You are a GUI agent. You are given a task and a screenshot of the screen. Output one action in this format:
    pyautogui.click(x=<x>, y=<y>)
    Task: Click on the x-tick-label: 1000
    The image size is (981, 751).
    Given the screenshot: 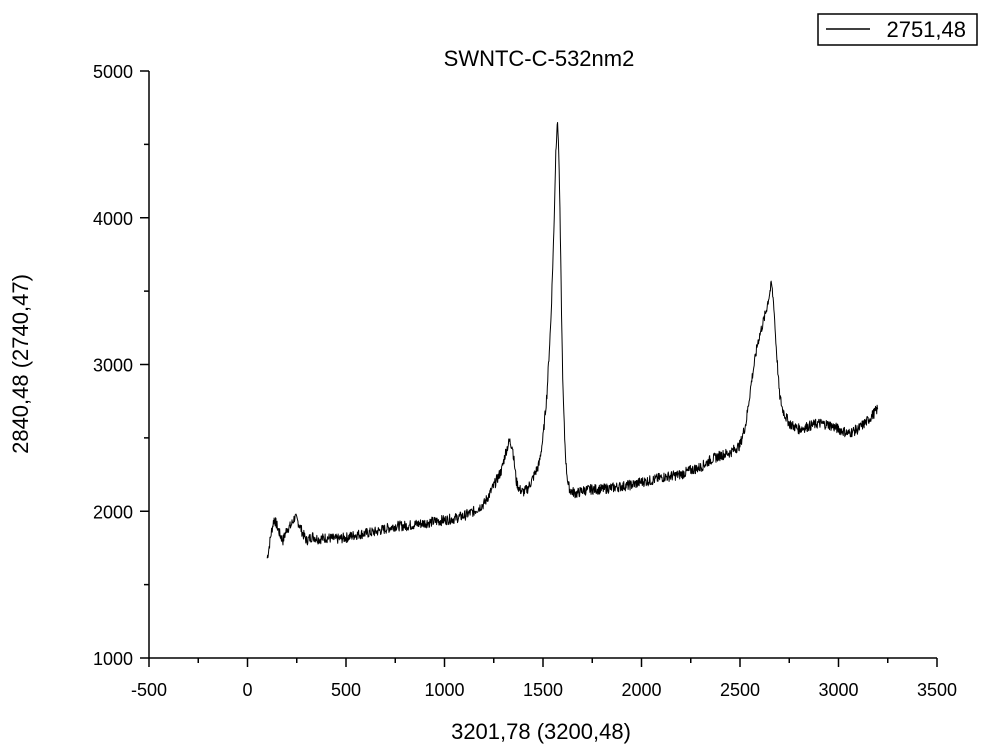 What is the action you would take?
    pyautogui.click(x=444, y=690)
    